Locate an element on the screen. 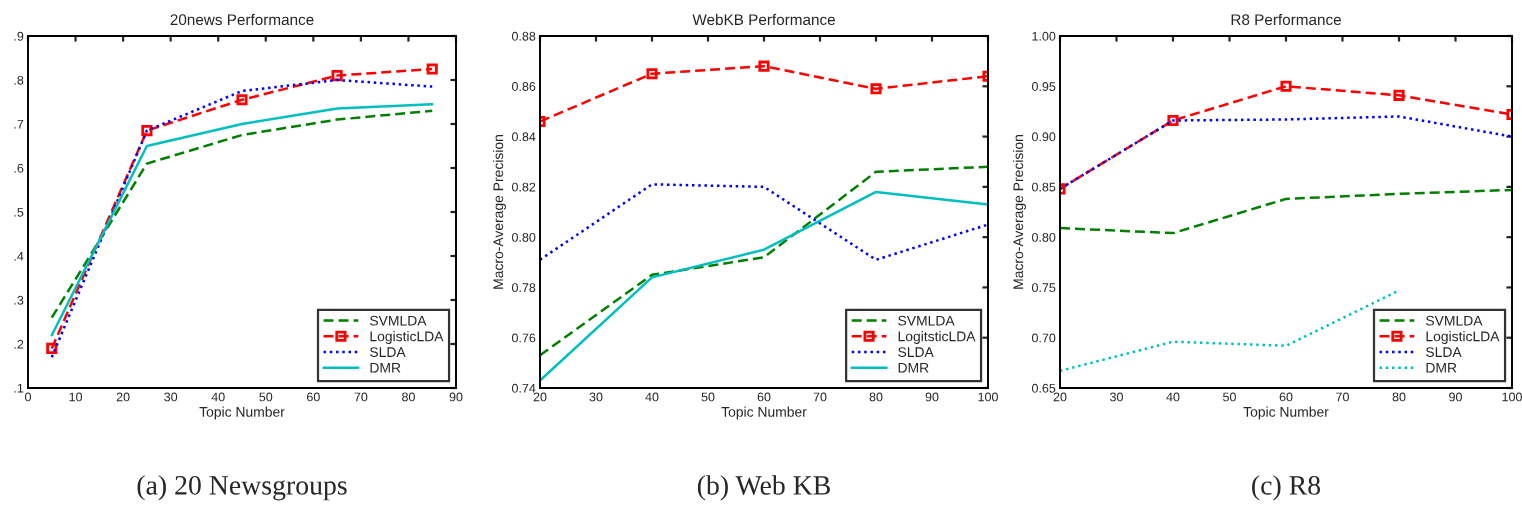 The image size is (1522, 524). text: (a) 20 Newsgroups is located at coordinates (242, 488).